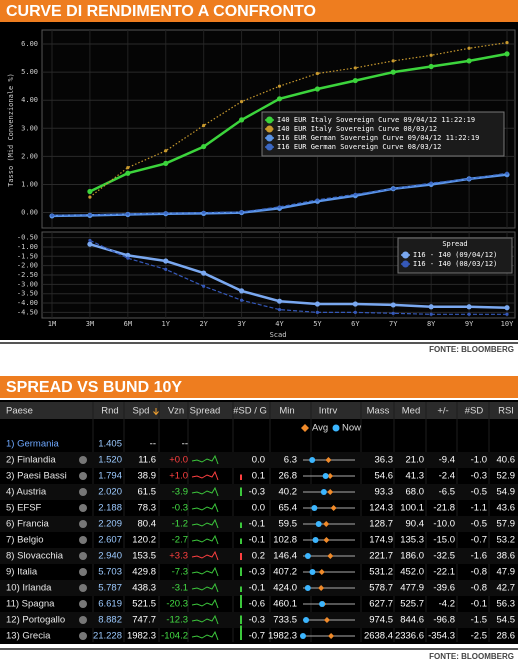  Describe the element at coordinates (27, 524) in the screenshot. I see `row-label: 6) Francia` at that location.